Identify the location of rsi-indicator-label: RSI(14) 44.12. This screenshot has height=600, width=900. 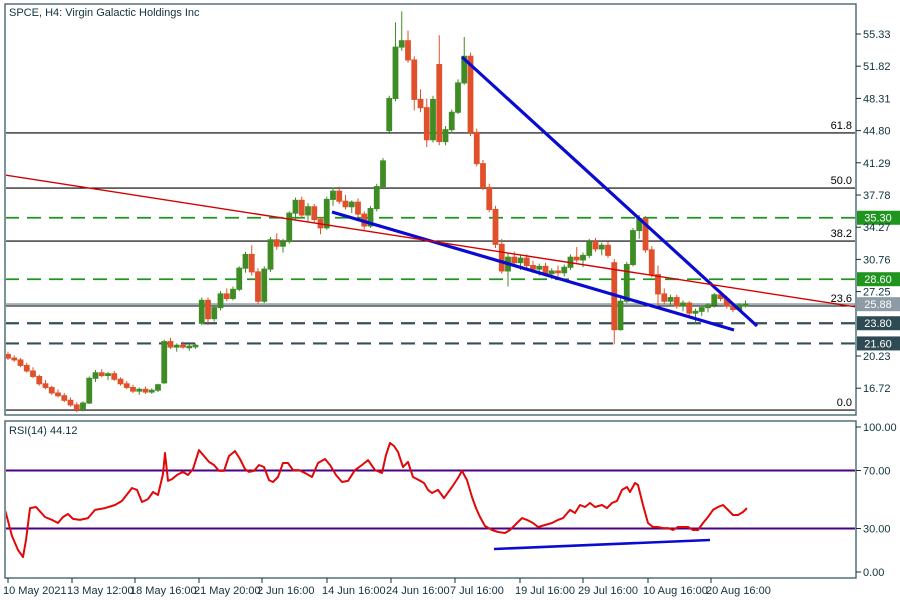
(43, 431).